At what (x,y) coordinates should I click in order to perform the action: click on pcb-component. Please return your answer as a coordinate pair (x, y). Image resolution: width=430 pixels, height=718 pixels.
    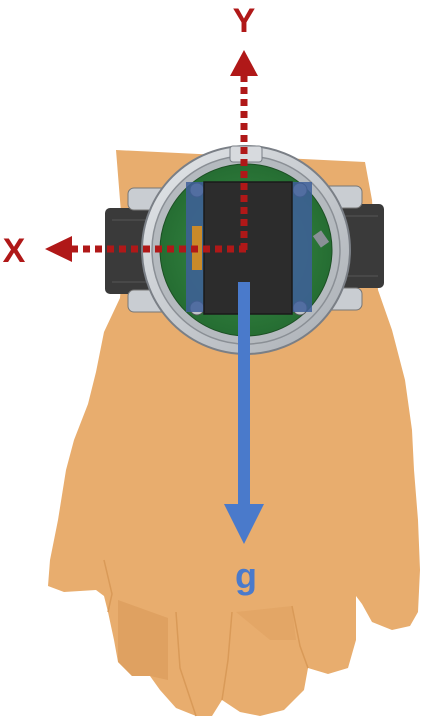
    Looking at the image, I should click on (321, 239).